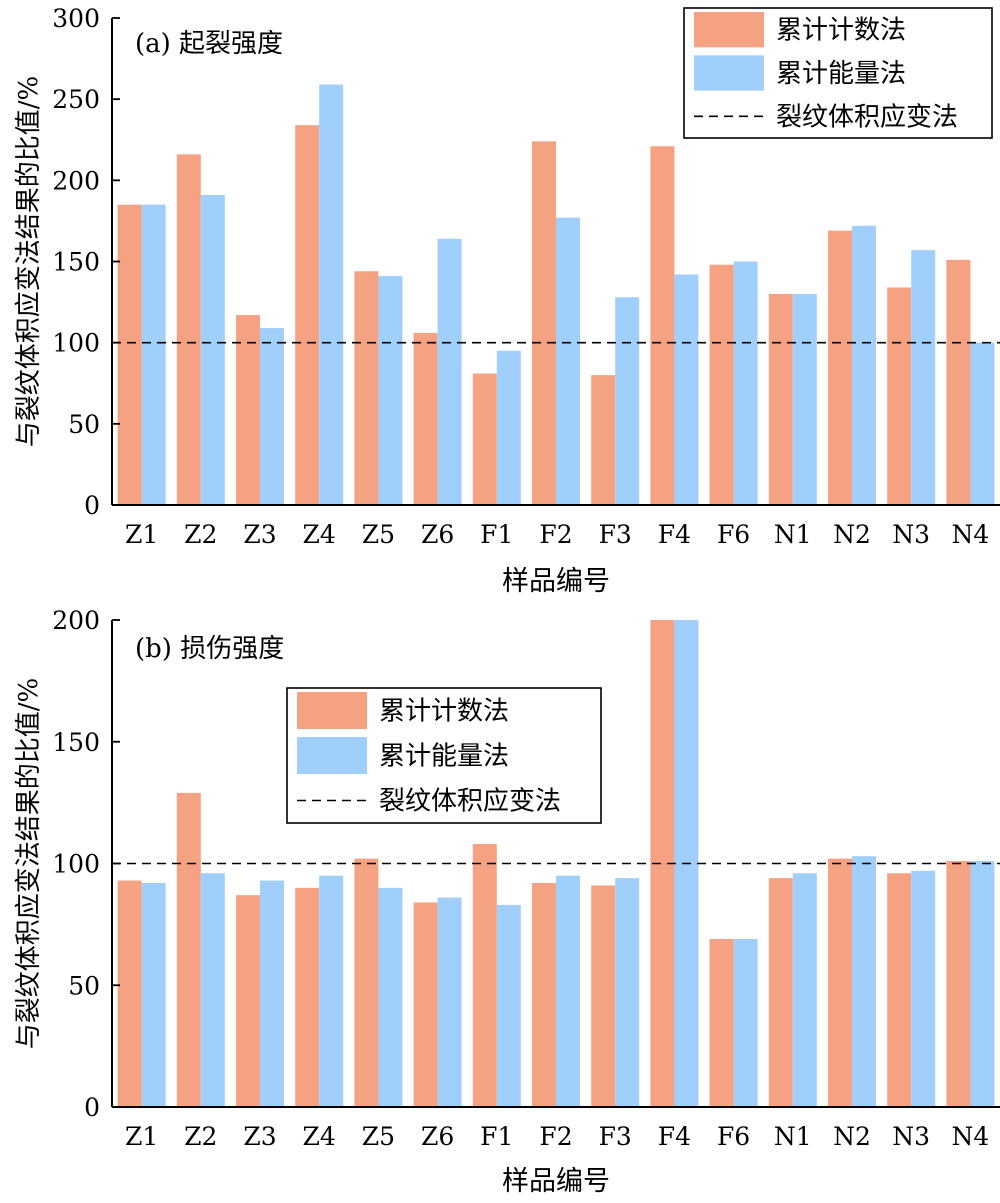  Describe the element at coordinates (272, 993) in the screenshot. I see `bar-energy-Z3` at that location.